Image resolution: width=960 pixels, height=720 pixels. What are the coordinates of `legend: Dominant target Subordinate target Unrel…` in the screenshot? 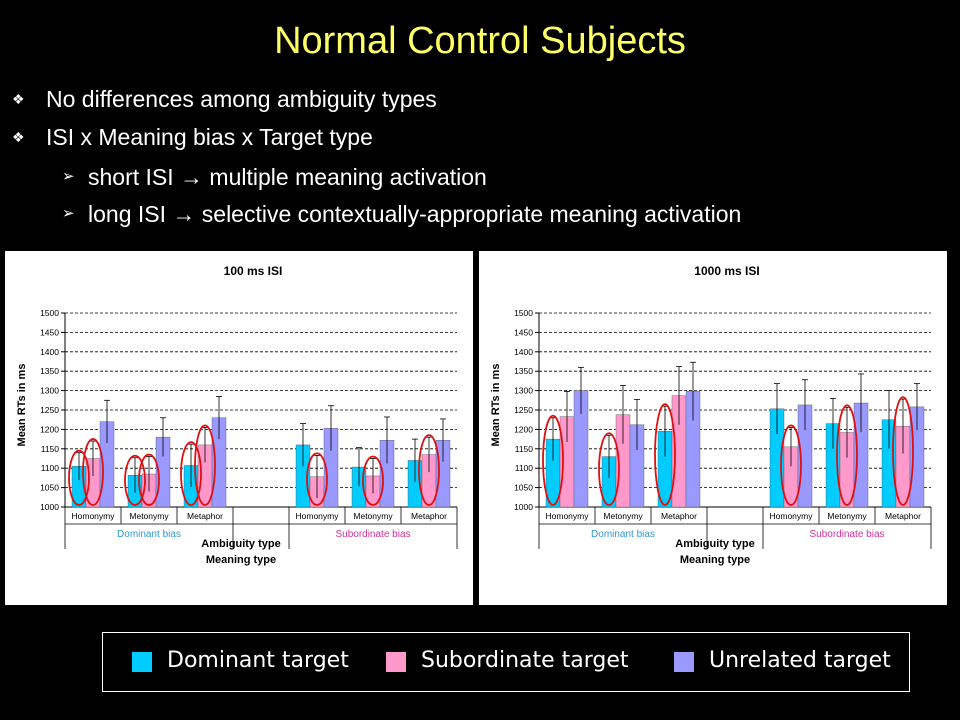 It's located at (506, 662).